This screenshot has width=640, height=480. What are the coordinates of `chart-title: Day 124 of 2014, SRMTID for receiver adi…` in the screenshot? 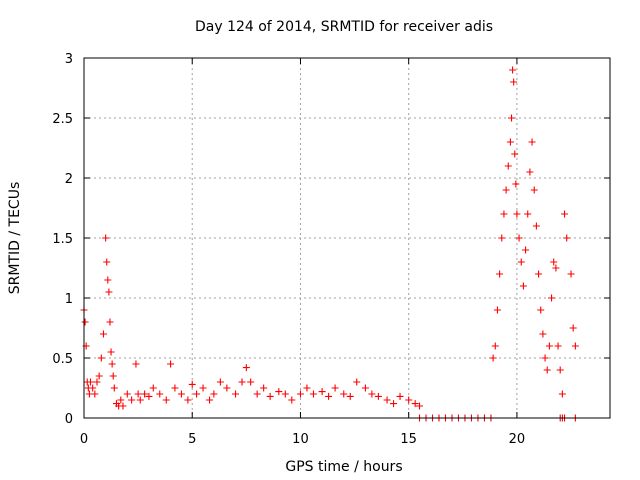 It's located at (344, 27).